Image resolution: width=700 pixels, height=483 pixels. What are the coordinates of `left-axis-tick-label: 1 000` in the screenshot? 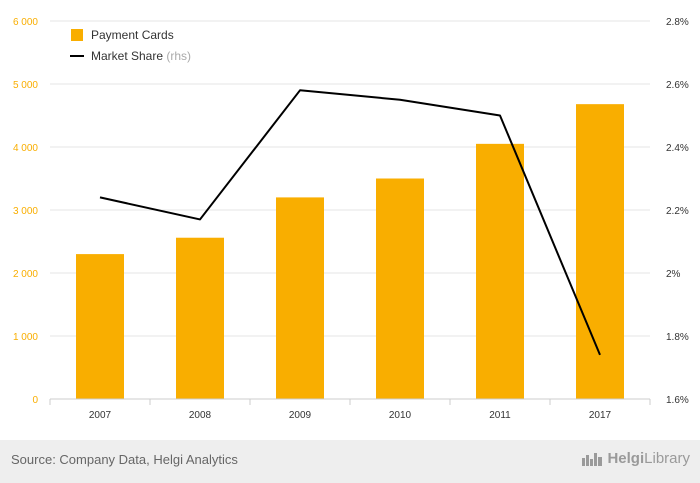 It's located at (25, 337).